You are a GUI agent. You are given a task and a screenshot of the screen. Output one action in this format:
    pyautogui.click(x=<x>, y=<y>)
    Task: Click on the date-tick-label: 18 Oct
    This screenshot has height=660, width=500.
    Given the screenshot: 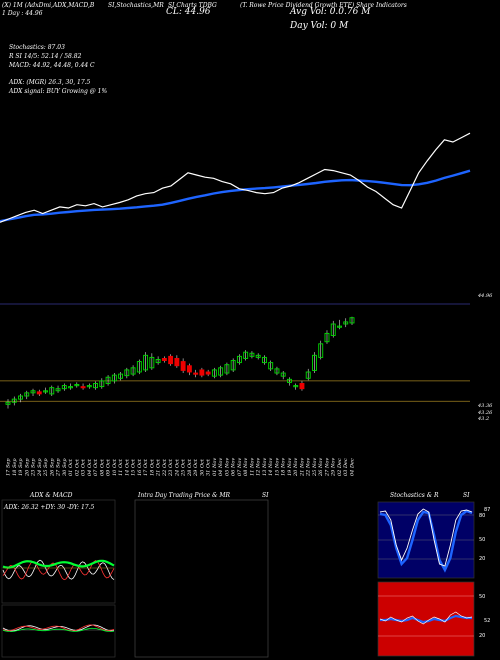 What is the action you would take?
    pyautogui.click(x=152, y=467)
    